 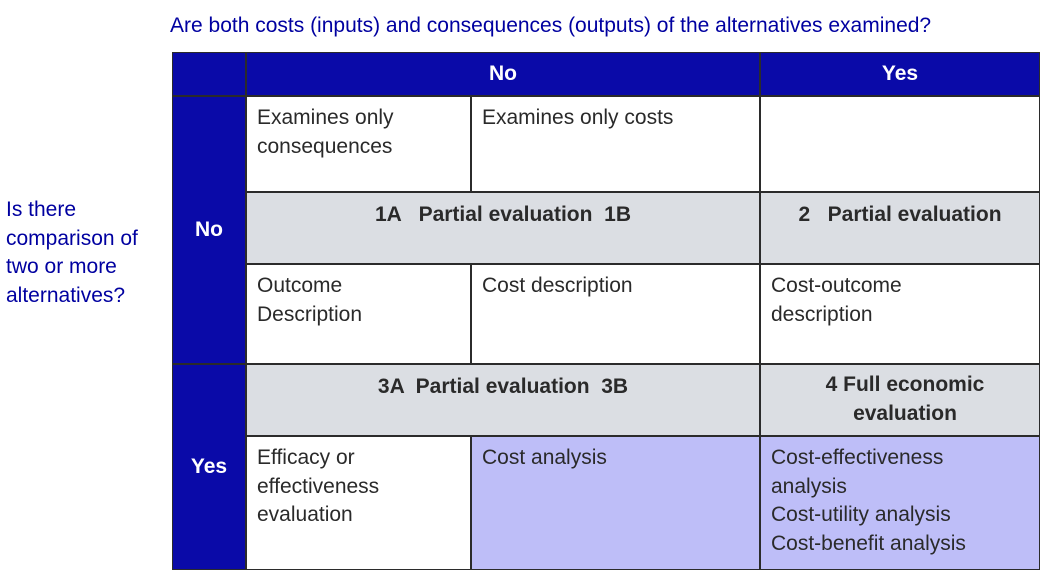 I want to click on examines-both-cell, so click(x=900, y=144).